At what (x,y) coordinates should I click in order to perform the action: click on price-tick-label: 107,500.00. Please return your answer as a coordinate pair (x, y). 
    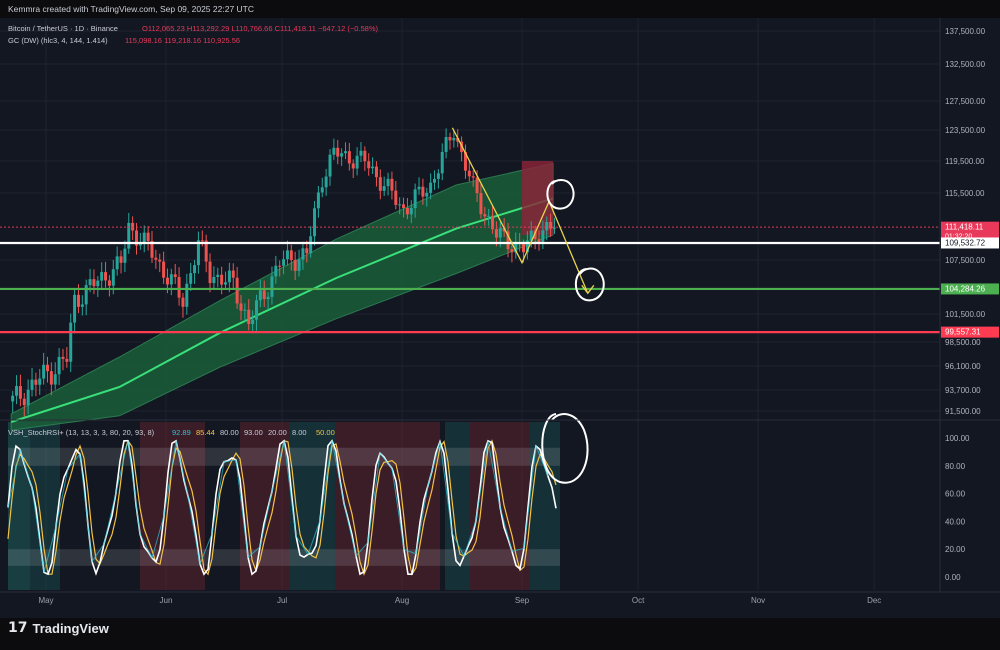
    Looking at the image, I should click on (965, 260).